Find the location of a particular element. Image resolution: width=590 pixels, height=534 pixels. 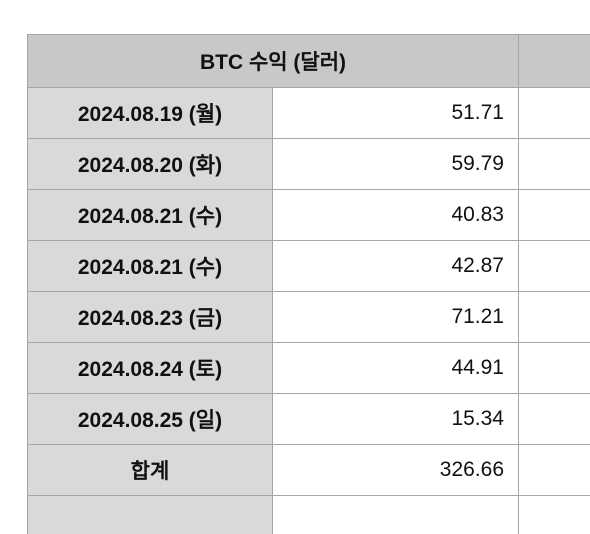

table-header-row: BTC 수익 (달러) is located at coordinates (308, 61).